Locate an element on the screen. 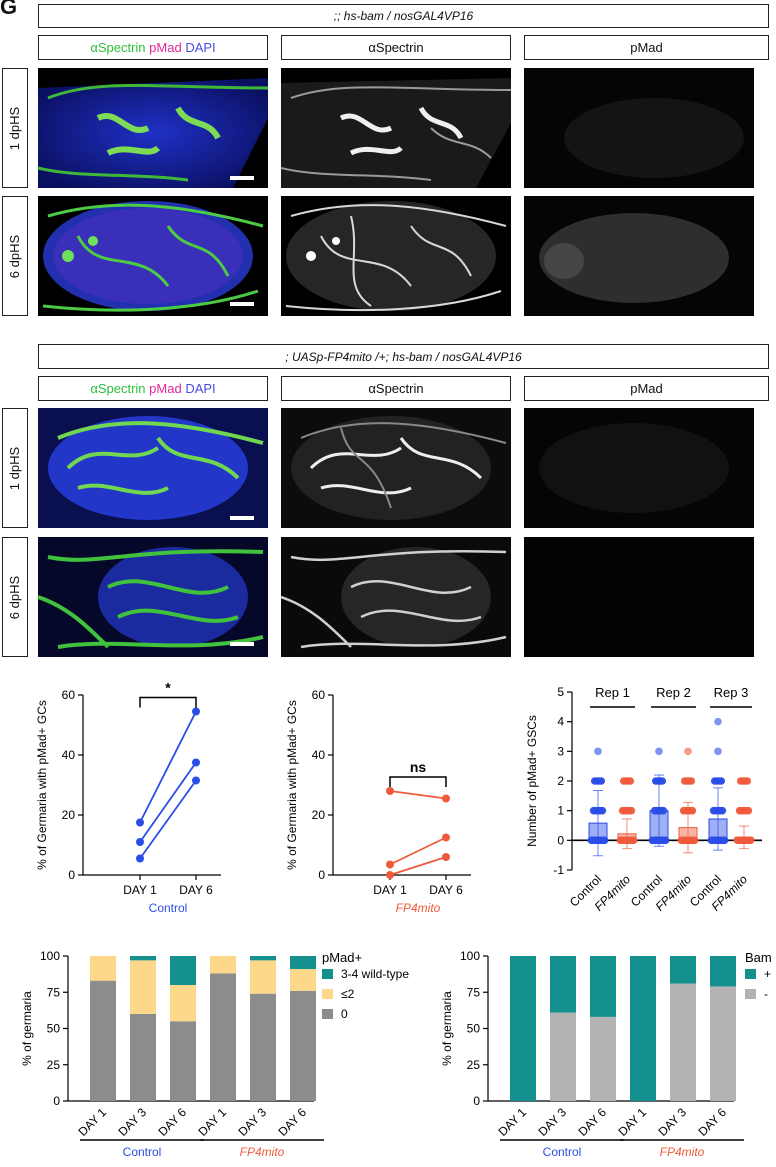 This screenshot has height=1167, width=776. micrograph-a2-spectrin is located at coordinates (396, 256).